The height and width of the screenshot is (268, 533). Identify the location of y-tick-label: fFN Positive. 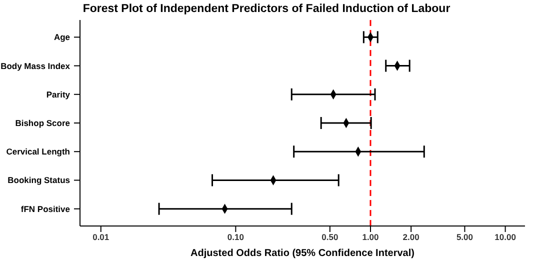
(45, 209).